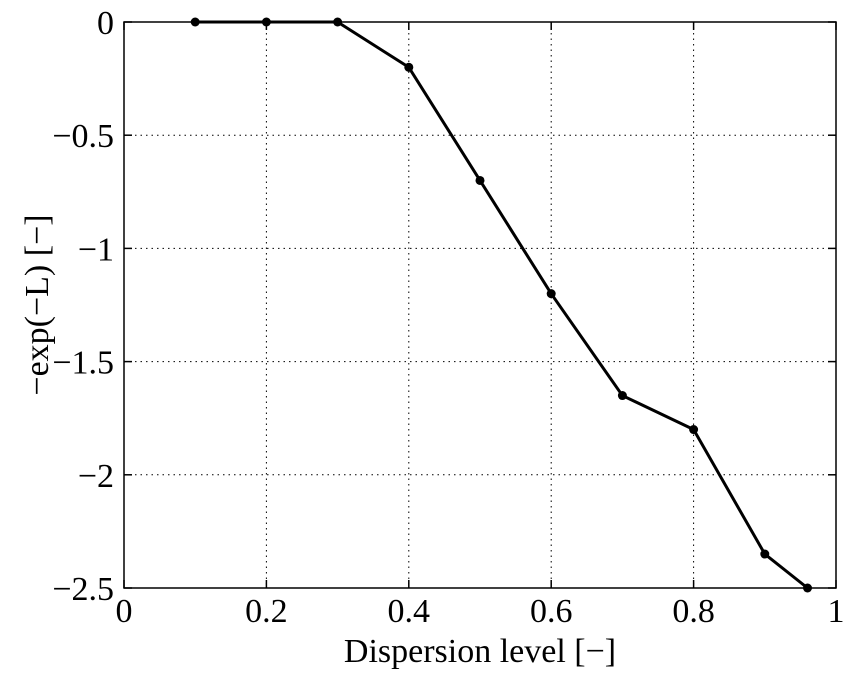  Describe the element at coordinates (83, 306) in the screenshot. I see `y-tick-labels: 0 −0.5 −1 −1.5 −2 −2.5` at that location.